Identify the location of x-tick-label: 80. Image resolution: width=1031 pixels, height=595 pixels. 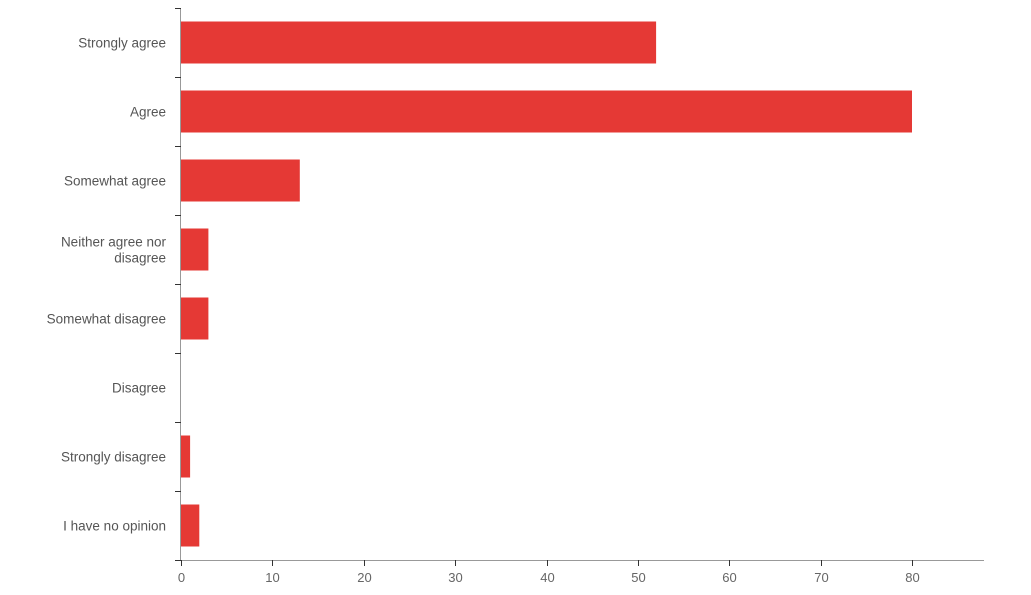
(912, 577).